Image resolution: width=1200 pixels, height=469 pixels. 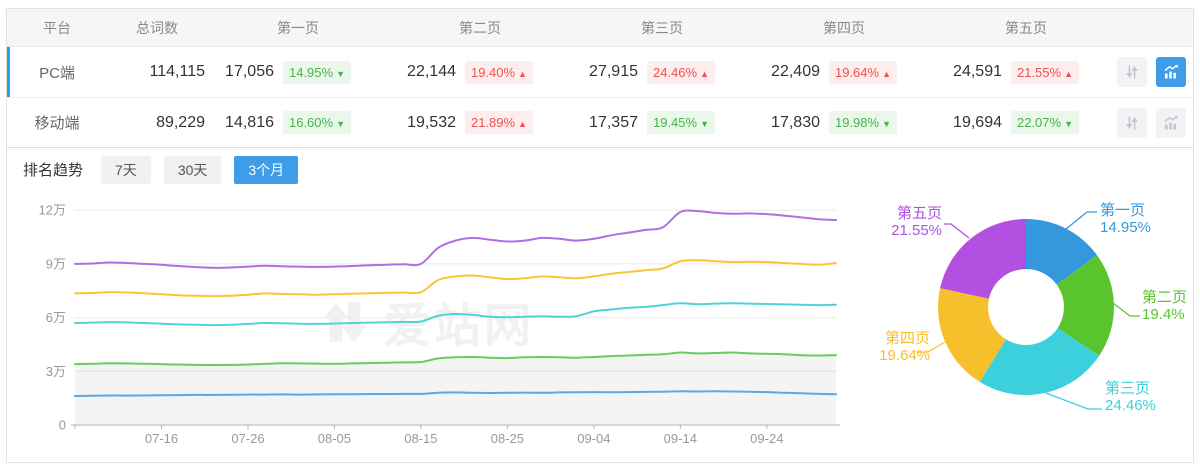 What do you see at coordinates (613, 71) in the screenshot?
I see `page3-value: 27,915` at bounding box center [613, 71].